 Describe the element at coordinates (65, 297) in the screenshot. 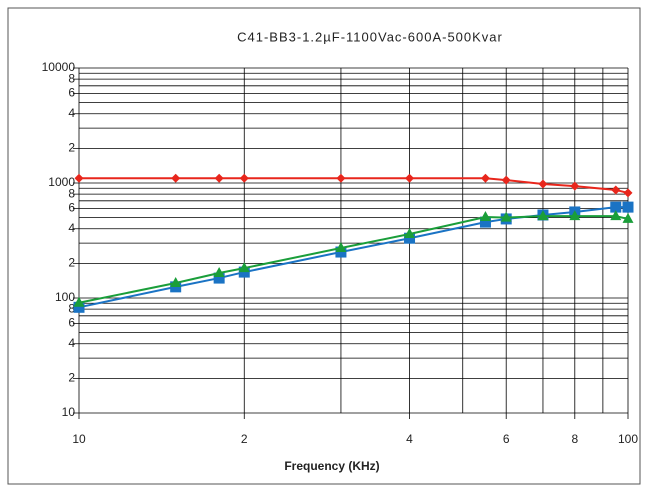

I see `y-tick-label: 100` at that location.